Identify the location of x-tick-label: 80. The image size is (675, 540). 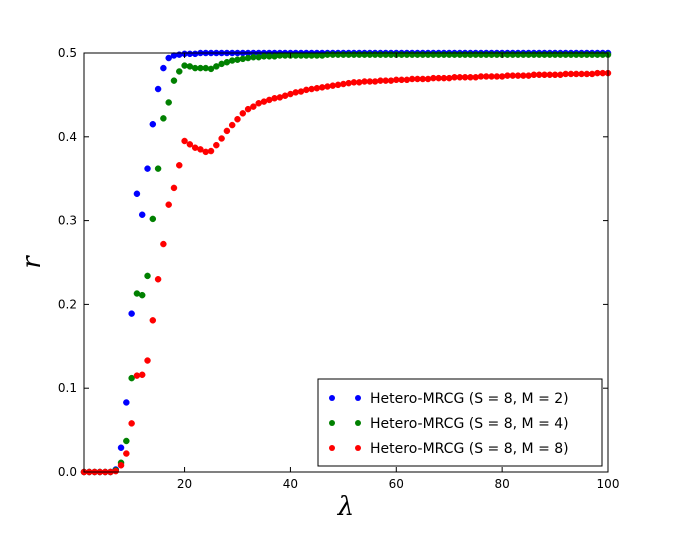
(502, 484).